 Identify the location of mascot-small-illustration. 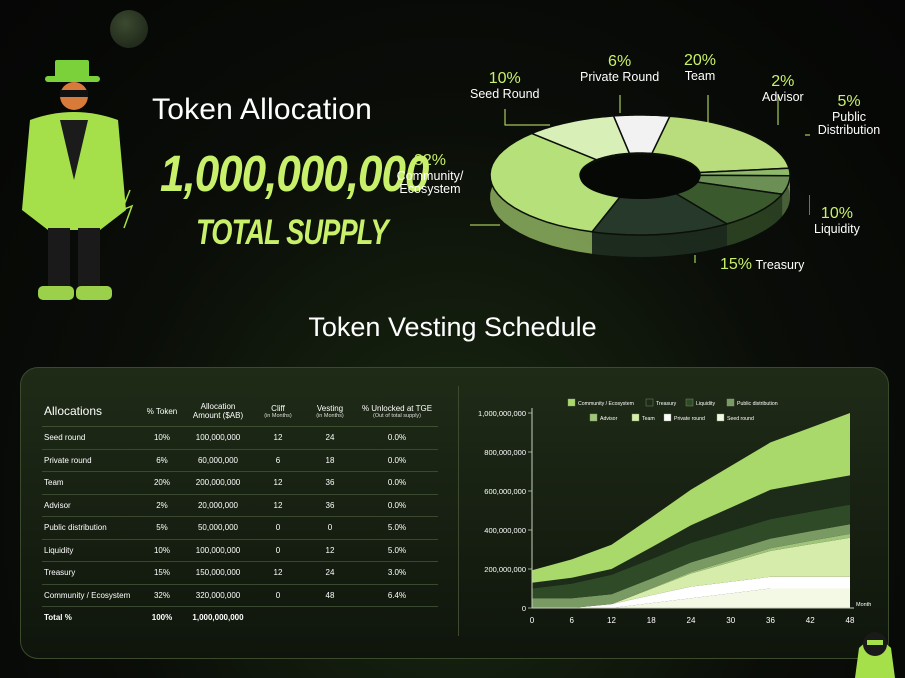
(875, 655).